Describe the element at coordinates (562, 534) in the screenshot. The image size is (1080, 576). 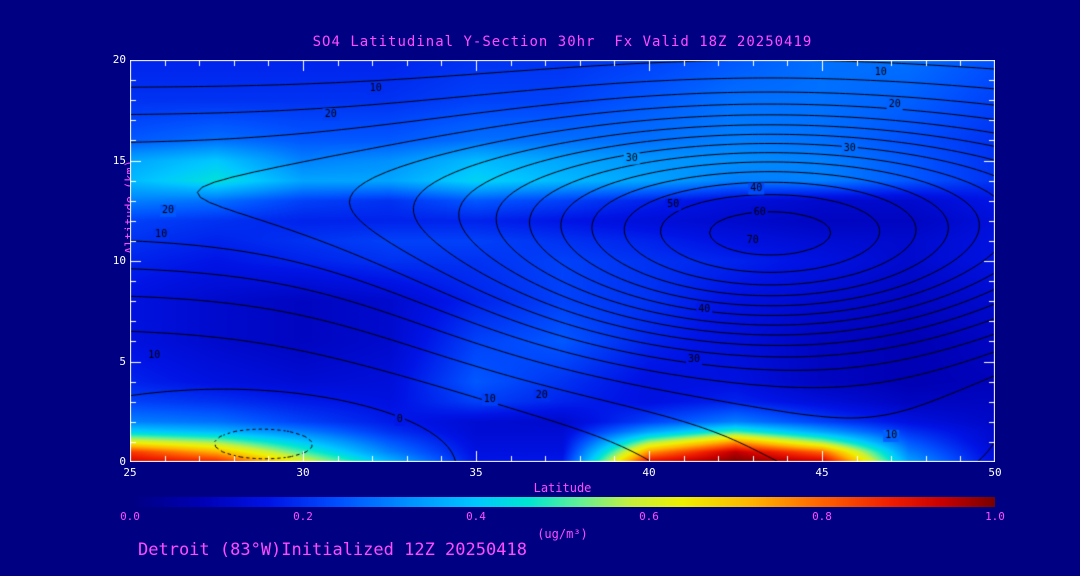
I see `colorbar-units-label: (ug/m³)` at that location.